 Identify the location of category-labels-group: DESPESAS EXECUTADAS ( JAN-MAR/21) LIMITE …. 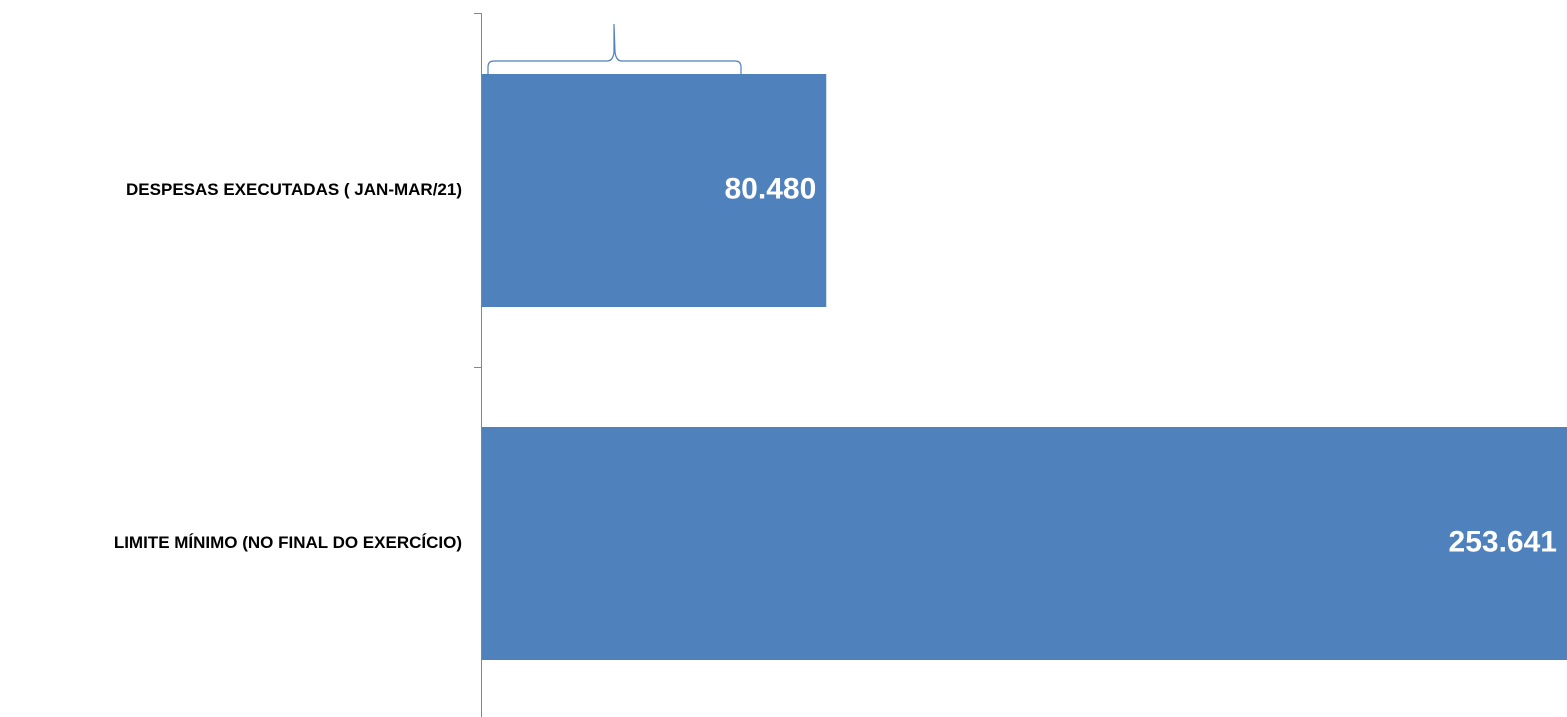
(288, 366).